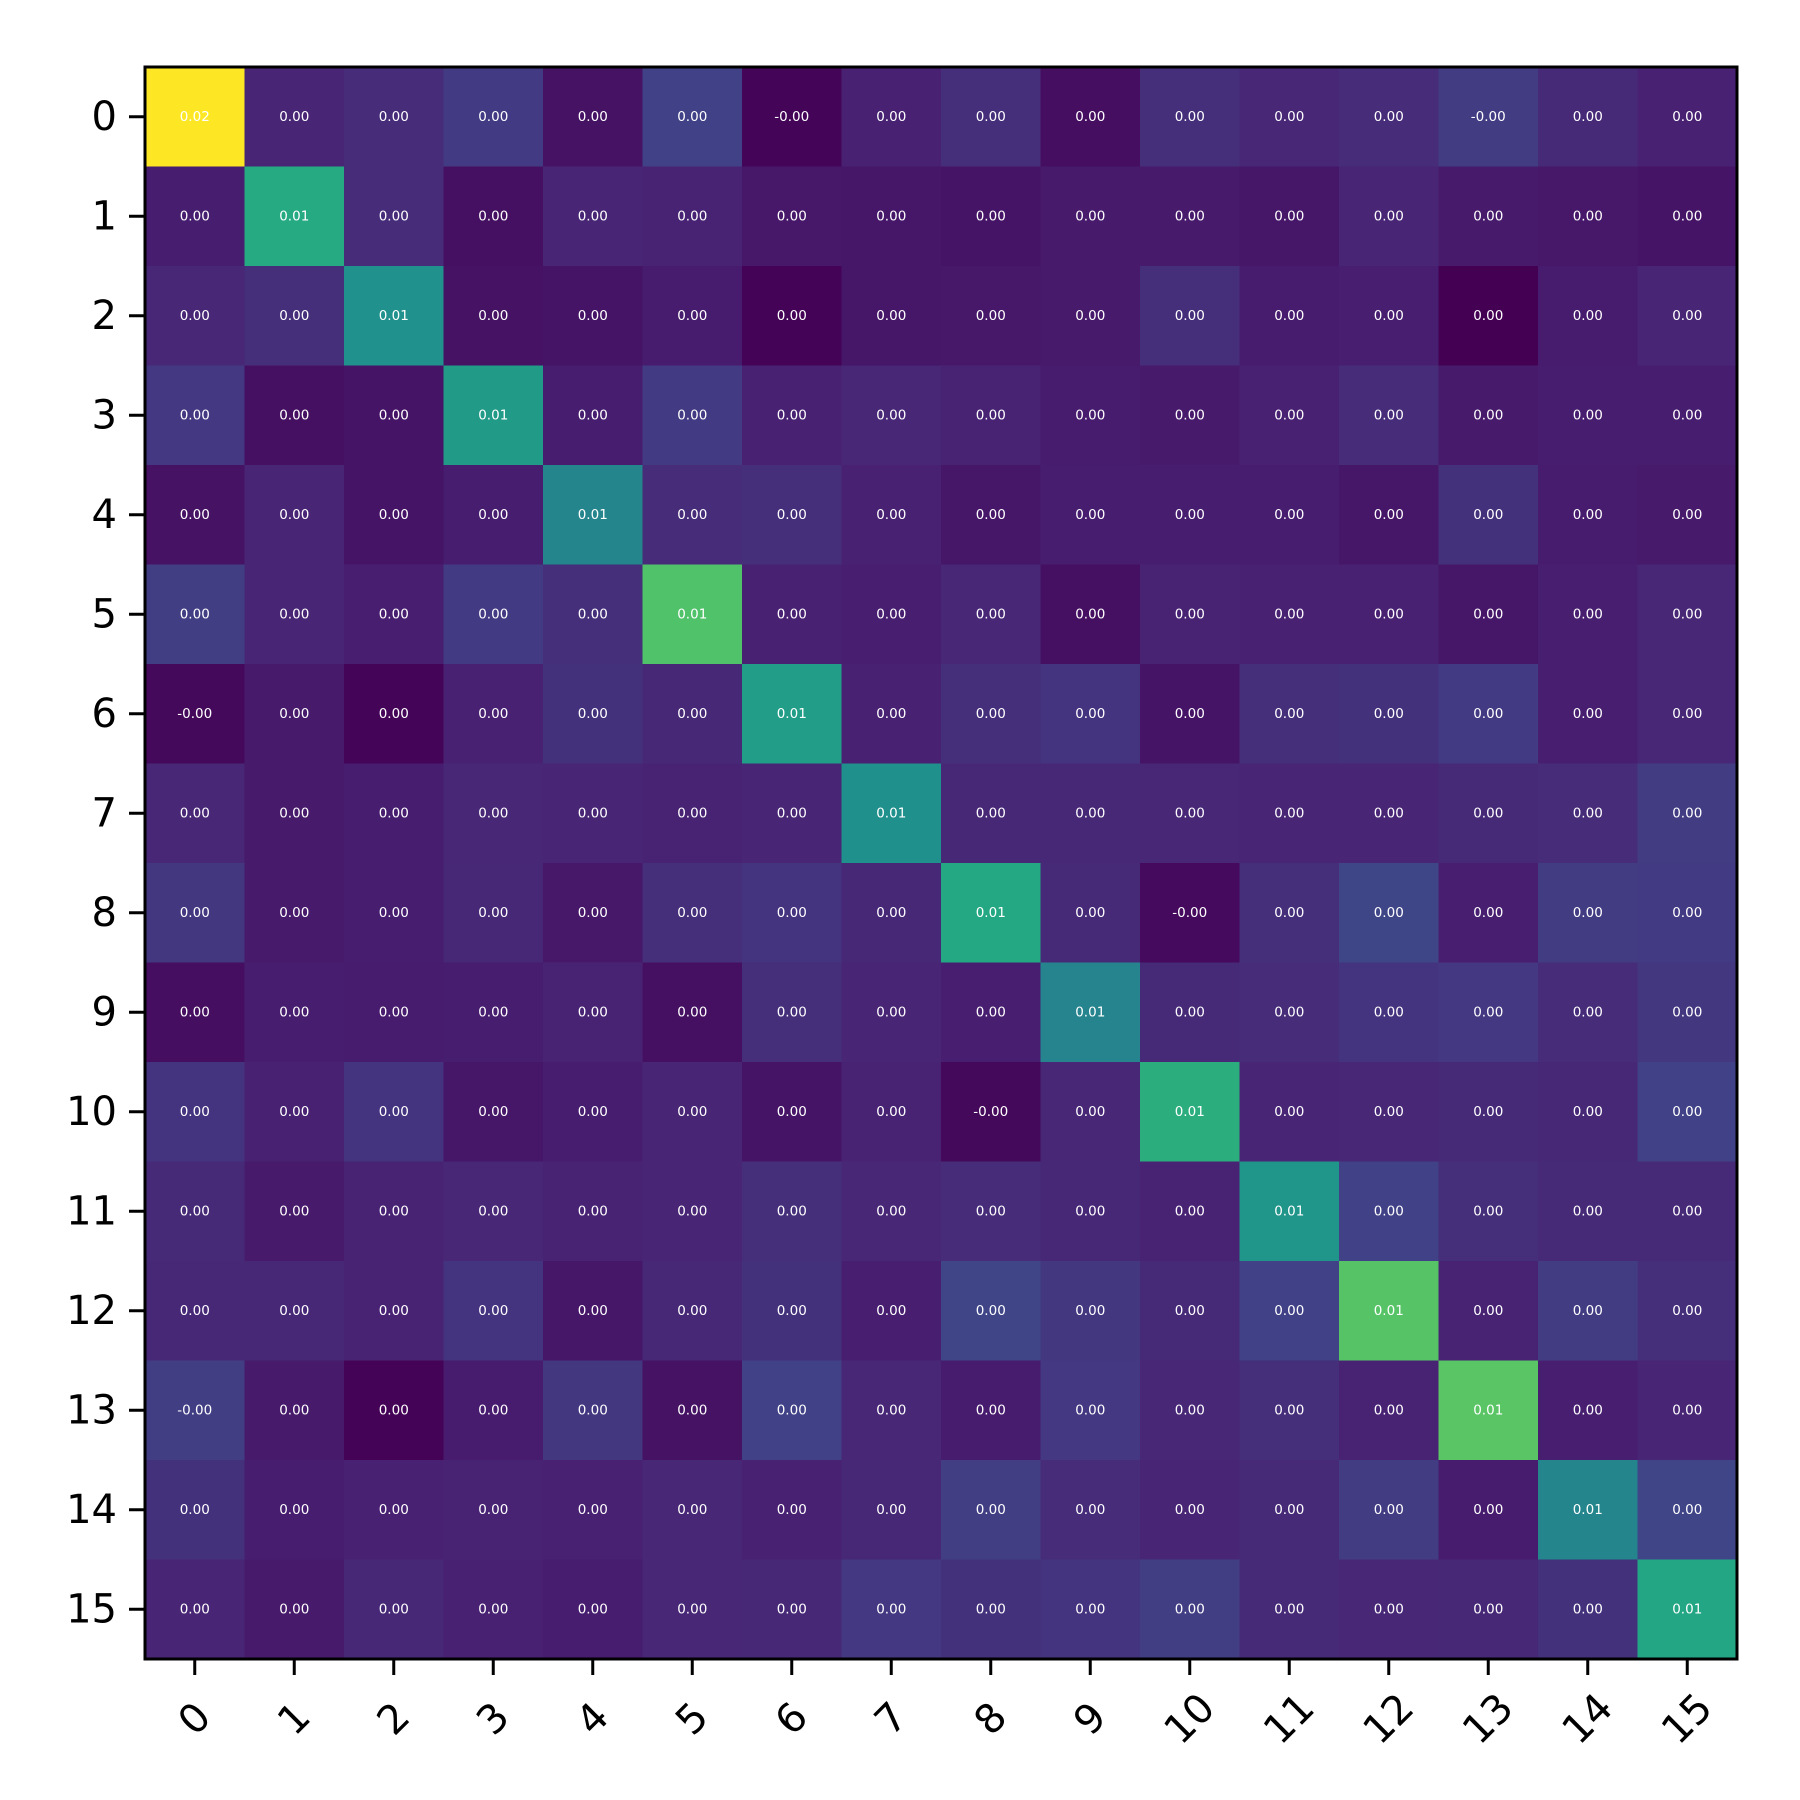  Describe the element at coordinates (791, 1719) in the screenshot. I see `x-tick-label: 6` at that location.